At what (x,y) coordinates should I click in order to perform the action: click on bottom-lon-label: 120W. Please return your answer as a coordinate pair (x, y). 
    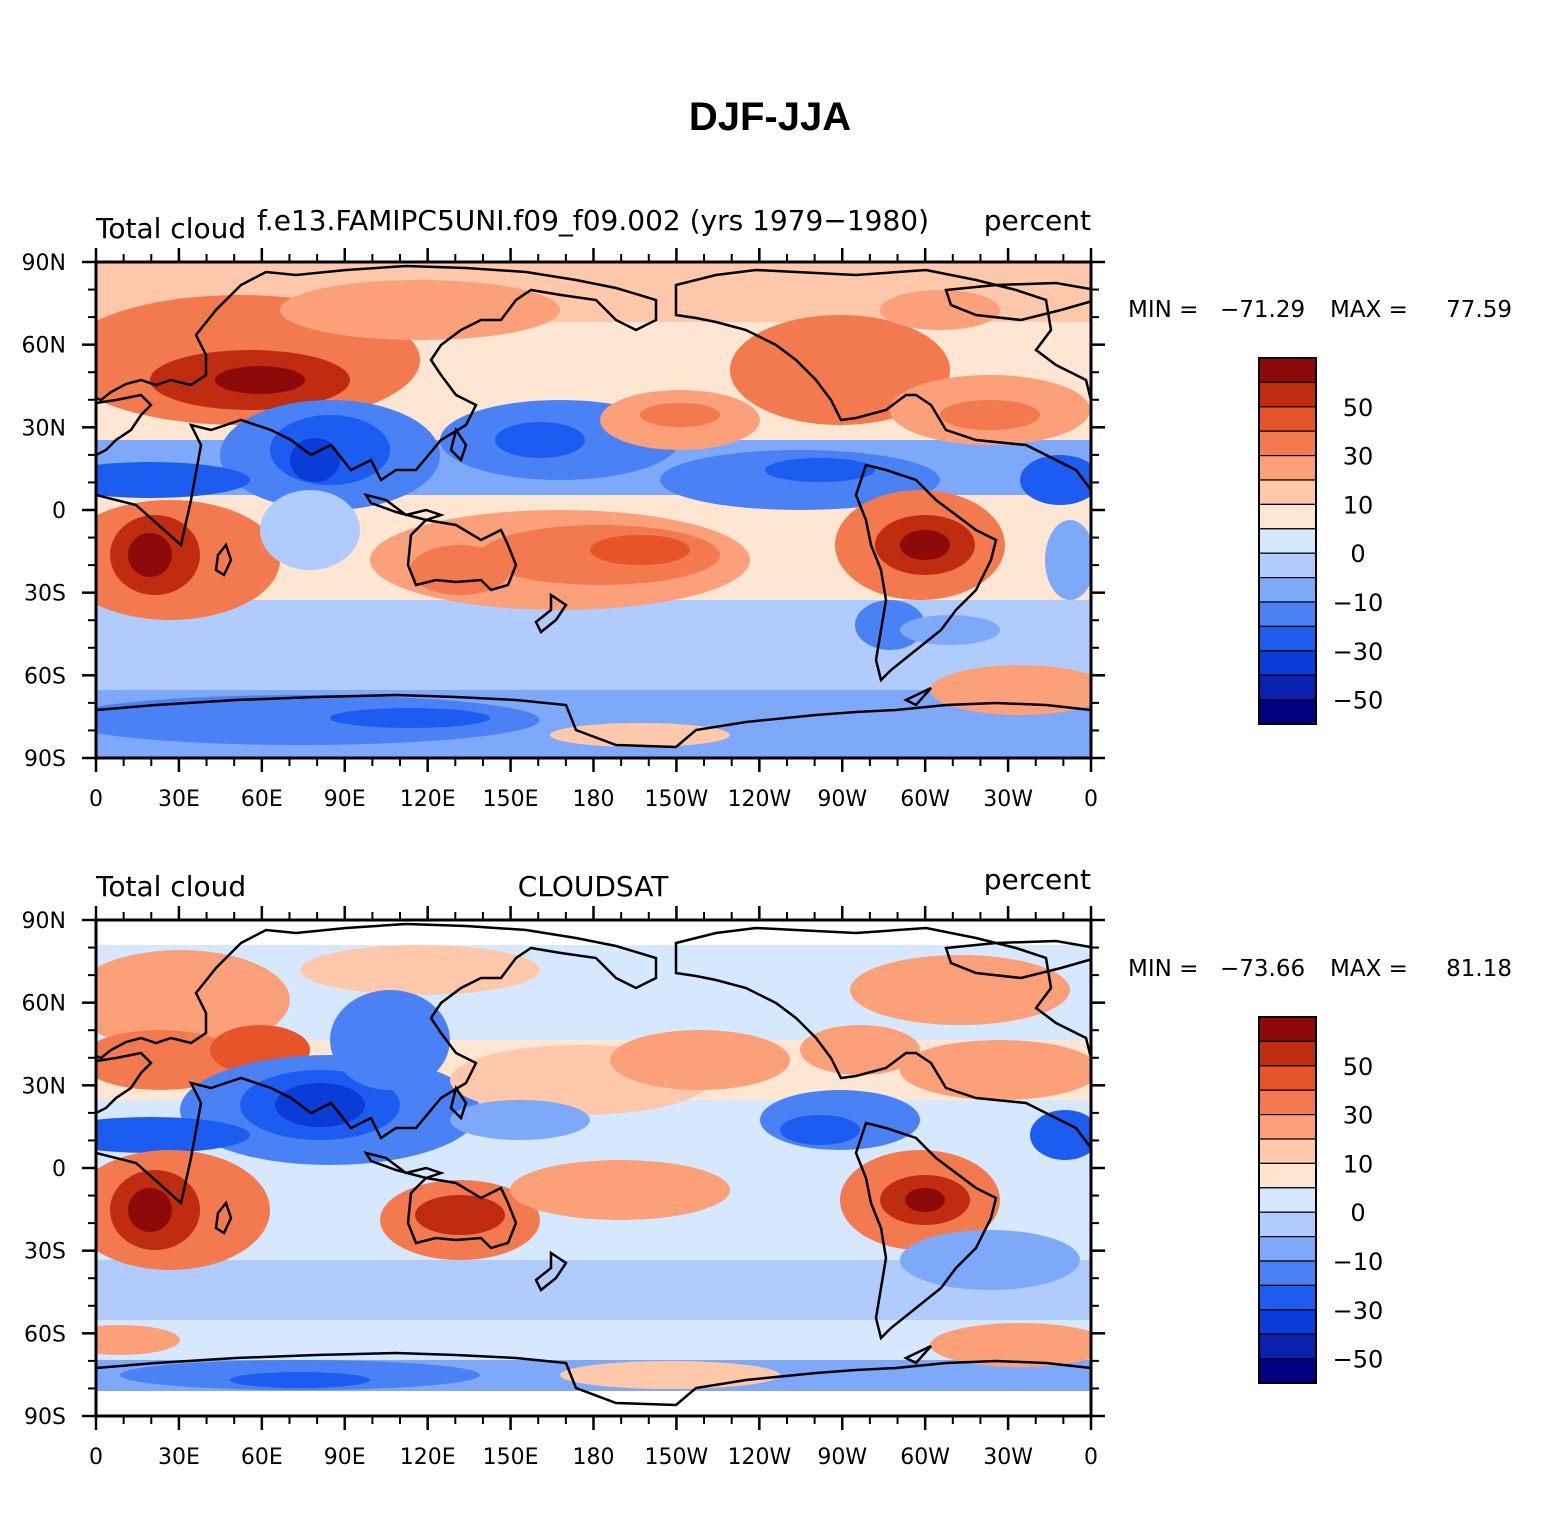
    Looking at the image, I should click on (759, 1457).